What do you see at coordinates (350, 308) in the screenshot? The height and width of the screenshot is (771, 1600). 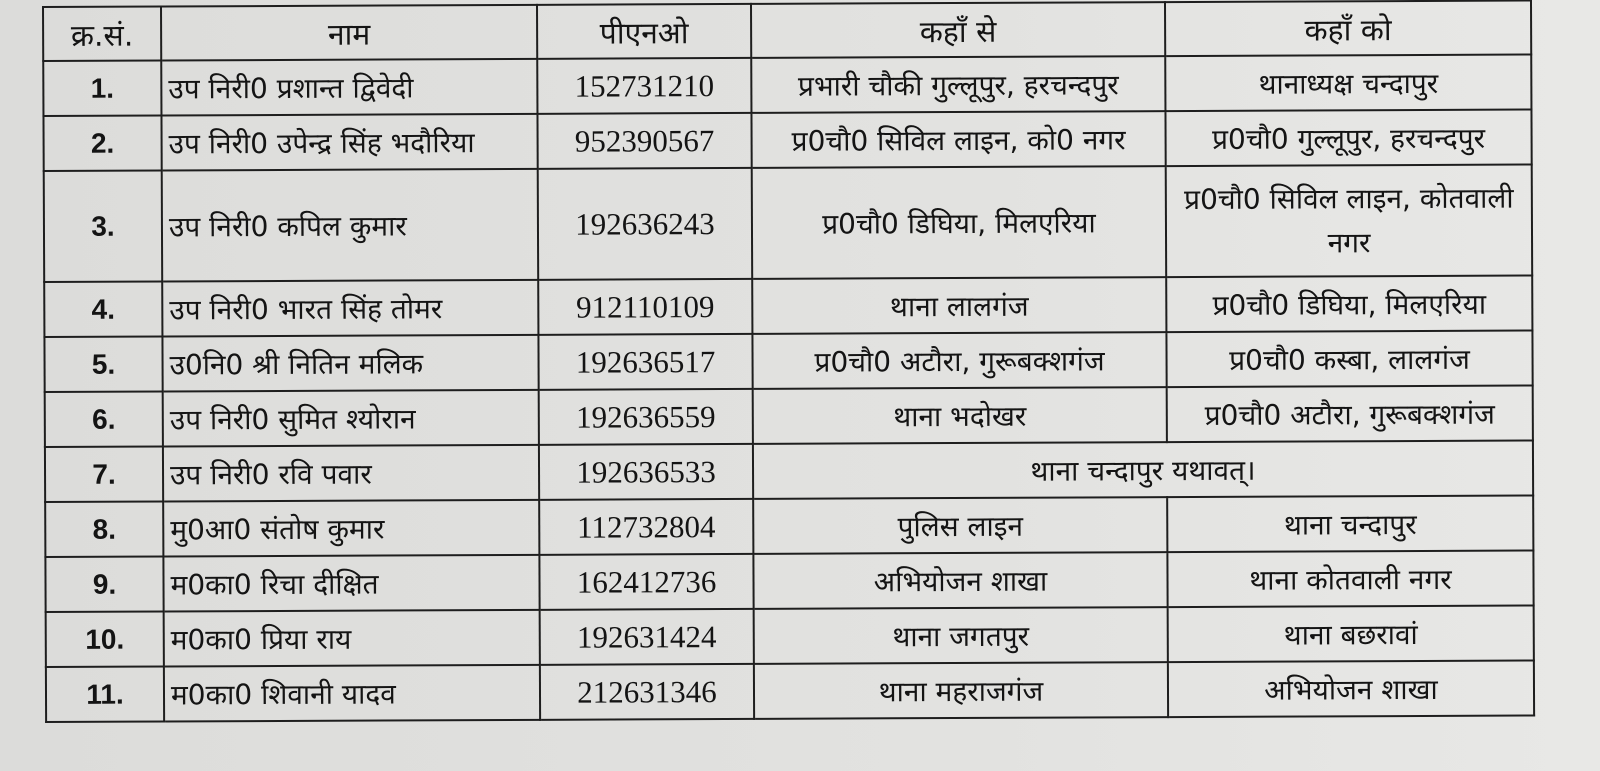 I see `name-cell: उप निरी0 भारत सिंह तोमर` at bounding box center [350, 308].